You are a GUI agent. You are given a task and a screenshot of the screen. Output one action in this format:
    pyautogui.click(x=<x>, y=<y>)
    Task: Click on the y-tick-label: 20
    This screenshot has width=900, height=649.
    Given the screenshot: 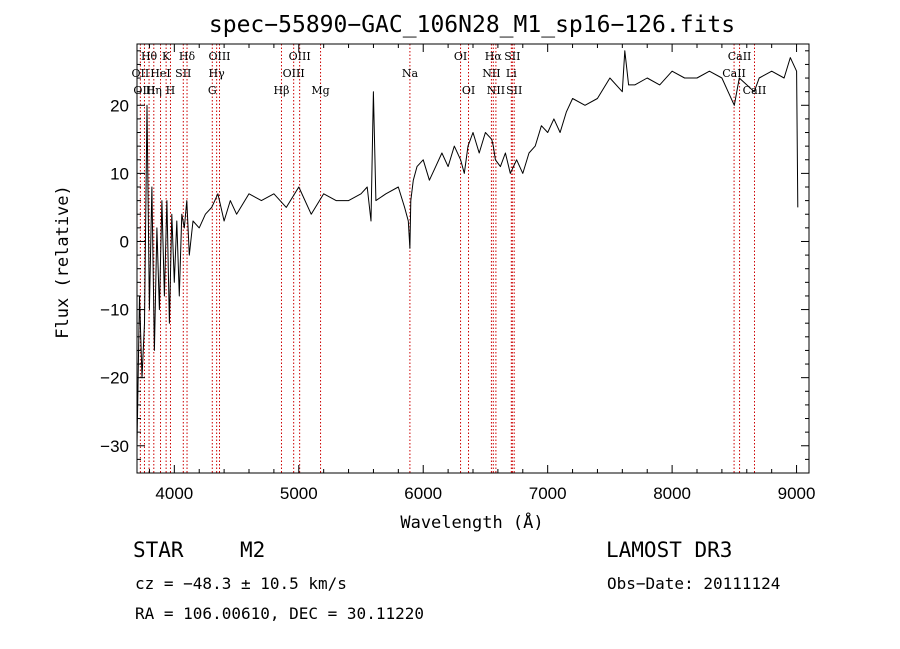 What is the action you would take?
    pyautogui.click(x=119, y=105)
    